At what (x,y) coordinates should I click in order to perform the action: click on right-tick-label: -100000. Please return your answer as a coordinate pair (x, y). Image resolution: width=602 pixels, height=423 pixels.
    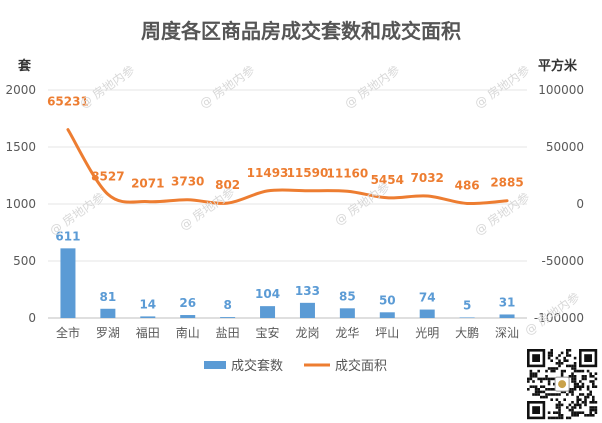
    Looking at the image, I should click on (559, 318).